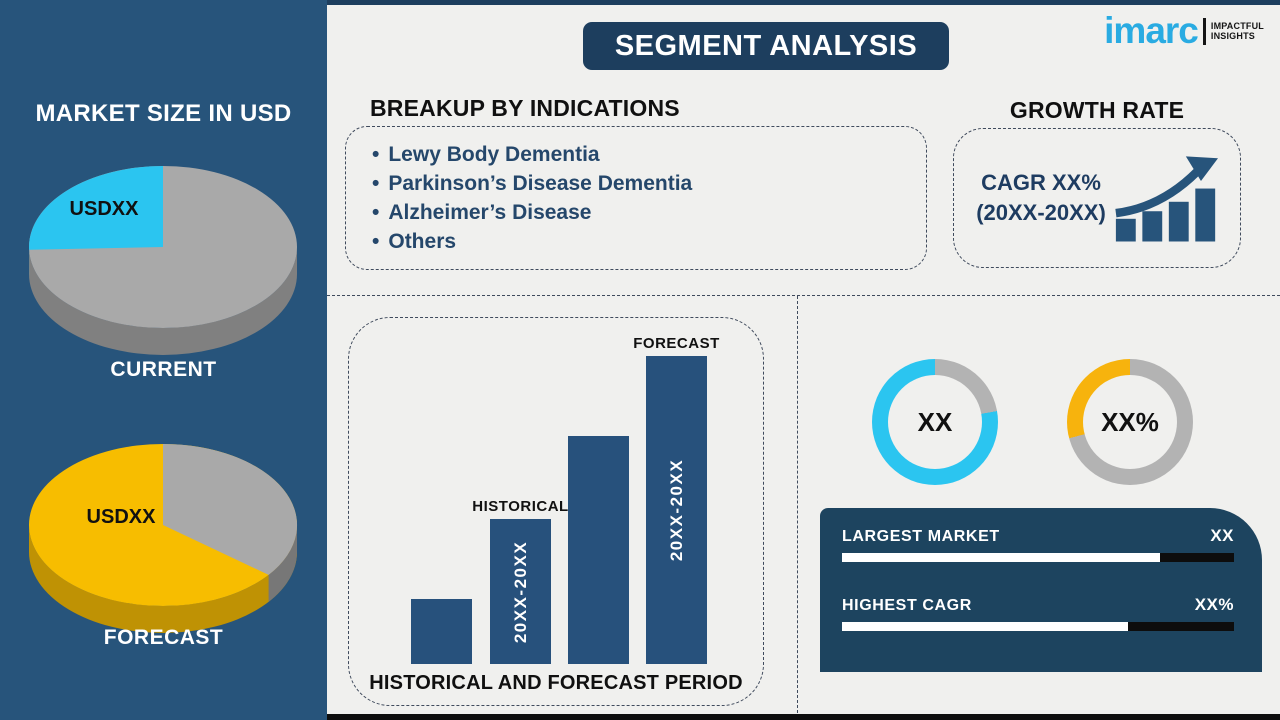 The width and height of the screenshot is (1280, 720). What do you see at coordinates (1181, 626) in the screenshot?
I see `highest-cagr-bar-rest` at bounding box center [1181, 626].